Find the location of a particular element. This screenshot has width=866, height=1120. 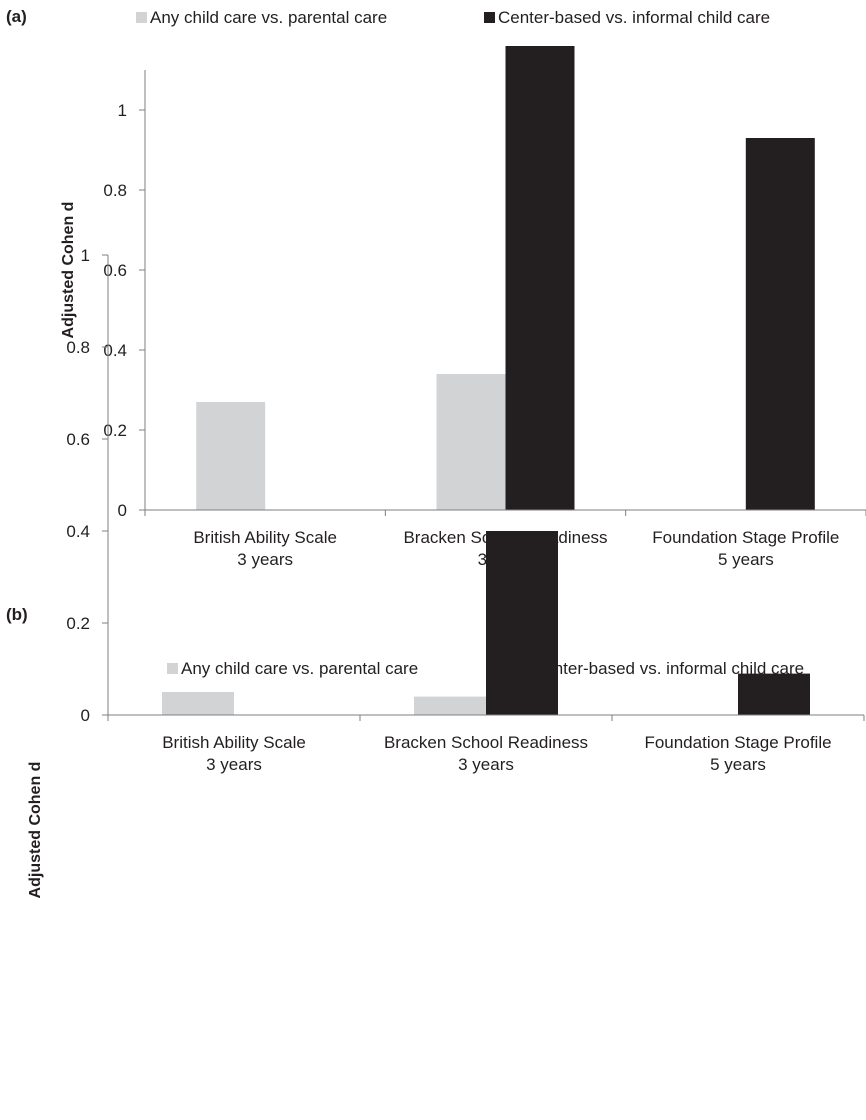

bar-b-series1-cat1 is located at coordinates (198, 703).